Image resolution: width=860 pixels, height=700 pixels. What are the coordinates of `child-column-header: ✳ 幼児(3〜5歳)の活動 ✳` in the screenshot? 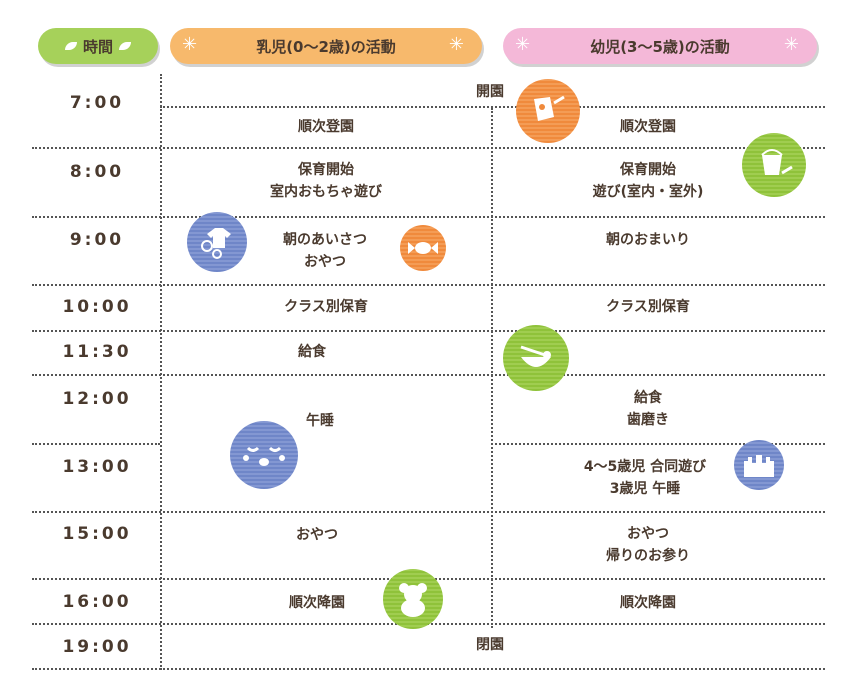 It's located at (660, 46).